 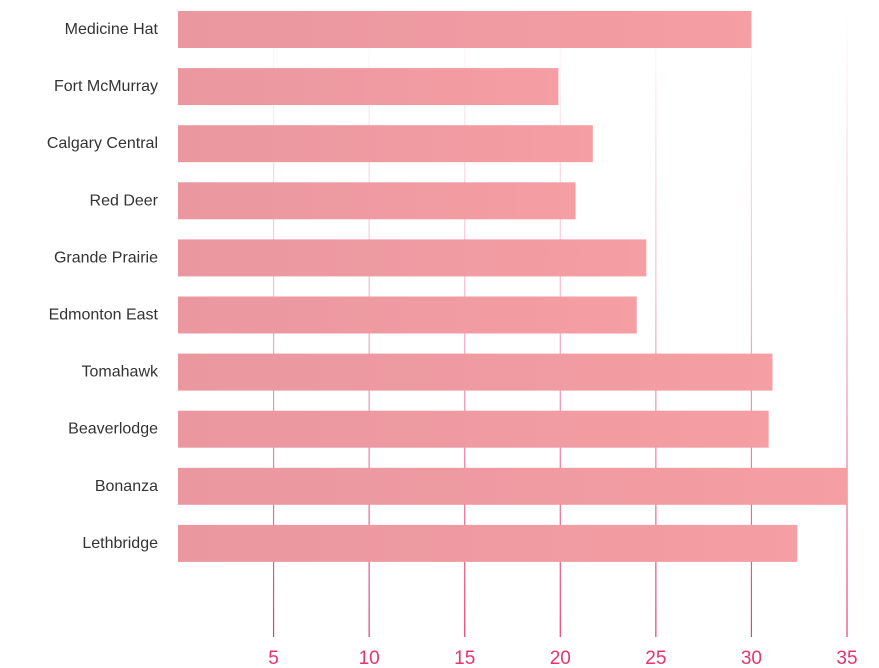 What do you see at coordinates (112, 29) in the screenshot?
I see `category-label: Medicine Hat` at bounding box center [112, 29].